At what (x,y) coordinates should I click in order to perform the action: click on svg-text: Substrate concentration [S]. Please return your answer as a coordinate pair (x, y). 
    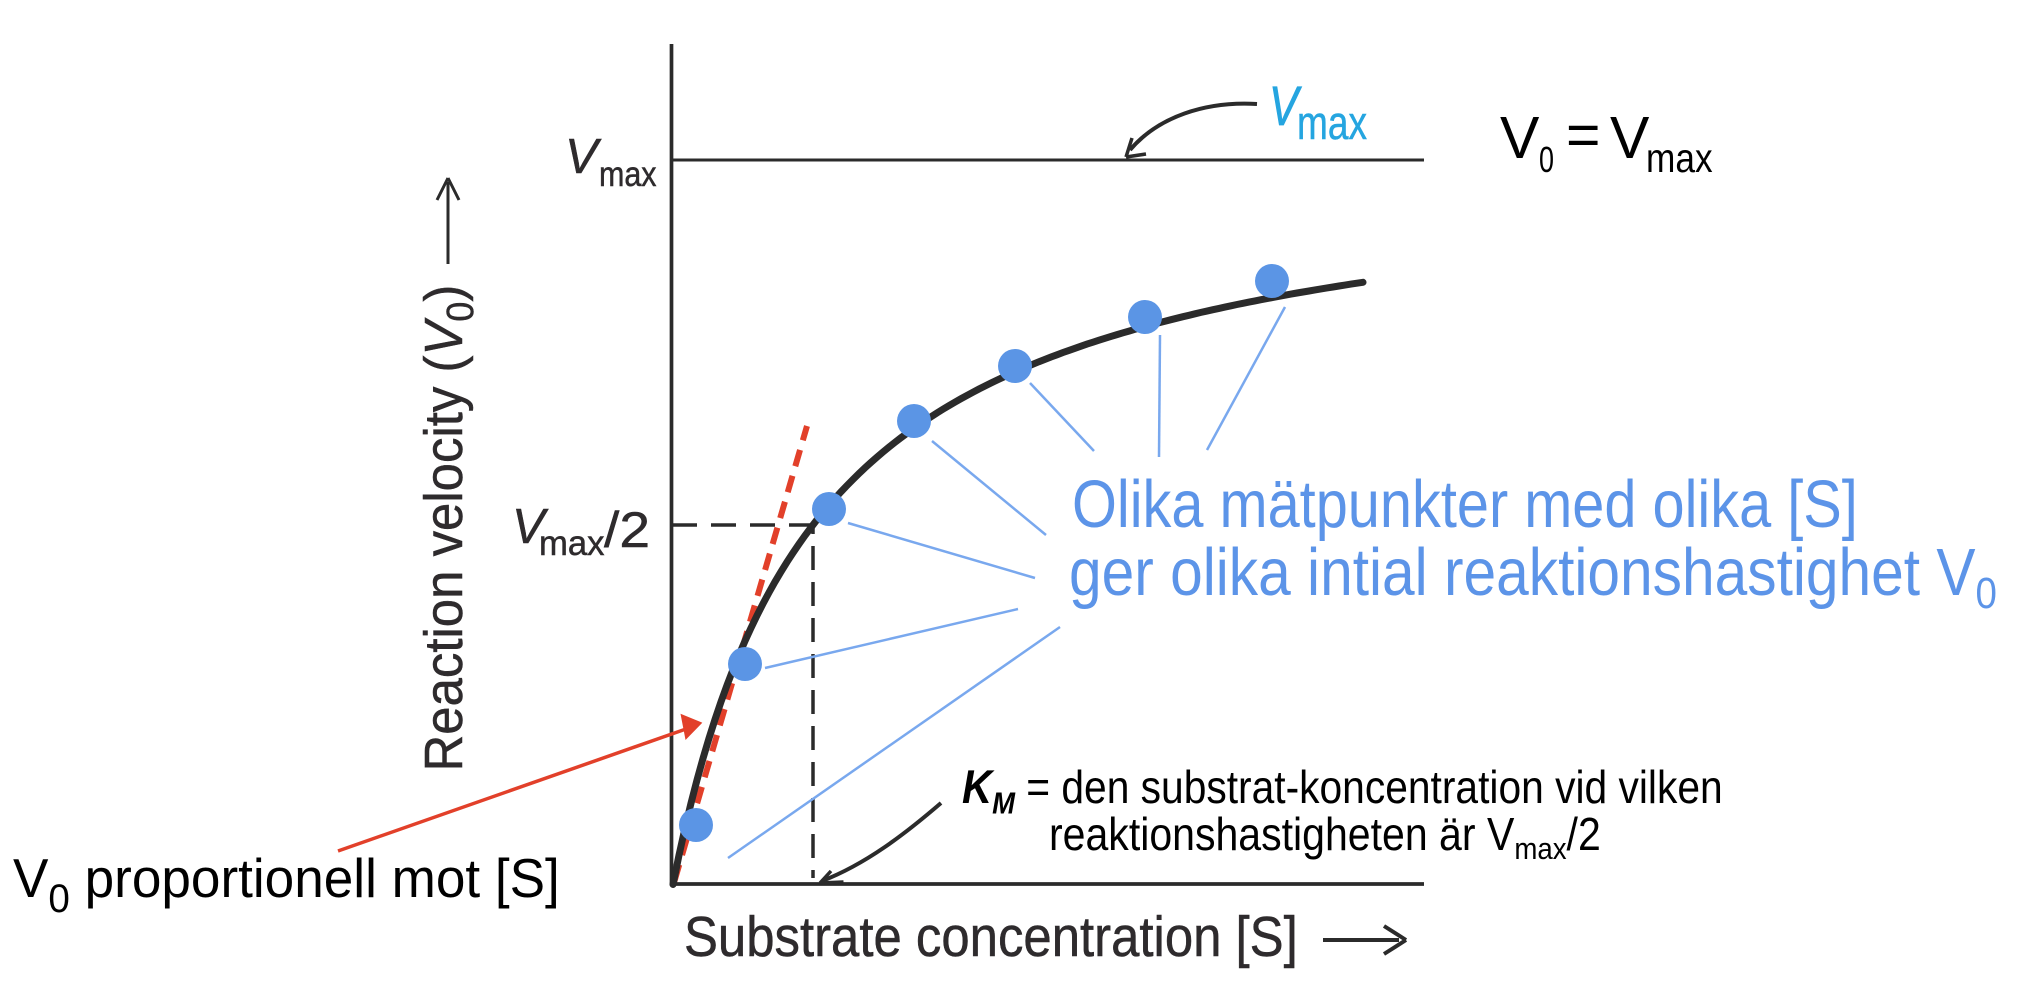
    Looking at the image, I should click on (991, 936).